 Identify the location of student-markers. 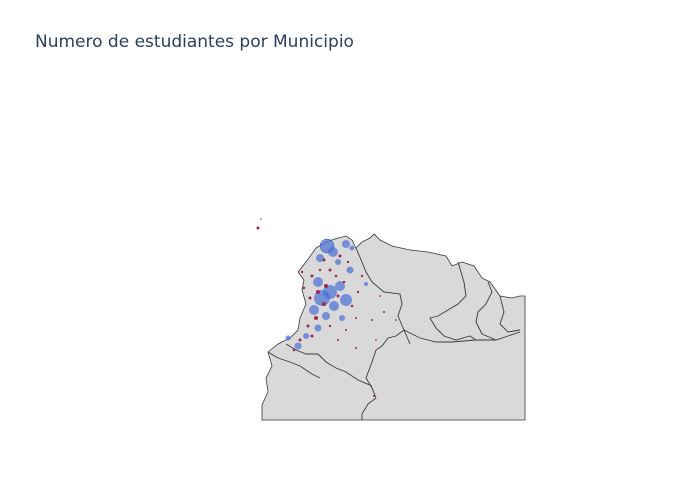
(326, 307).